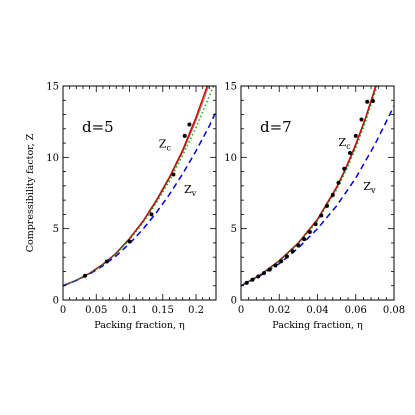  I want to click on x-tick-label: 0.1, so click(130, 310).